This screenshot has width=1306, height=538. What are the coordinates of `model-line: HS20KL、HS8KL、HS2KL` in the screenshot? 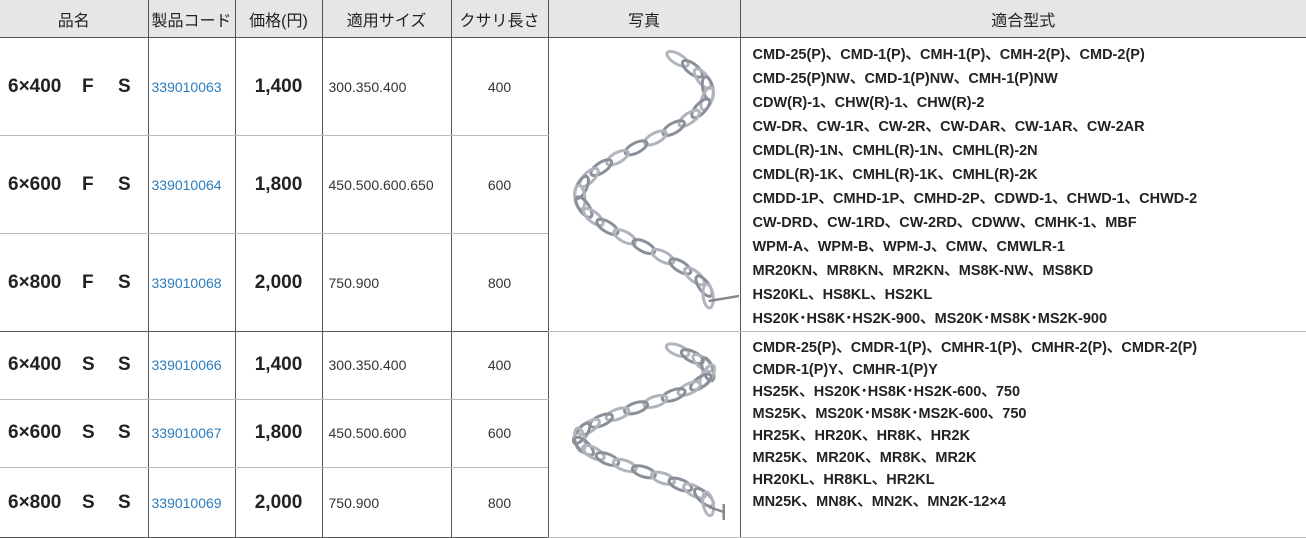 It's located at (1029, 295).